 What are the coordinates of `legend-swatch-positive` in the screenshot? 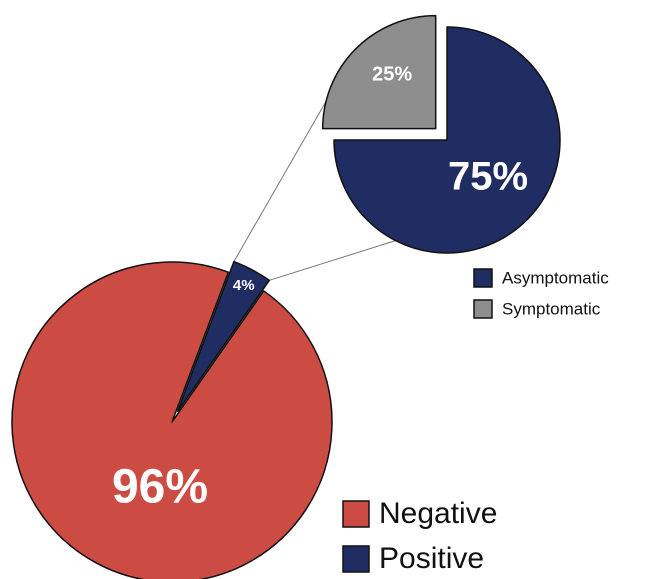 It's located at (356, 559).